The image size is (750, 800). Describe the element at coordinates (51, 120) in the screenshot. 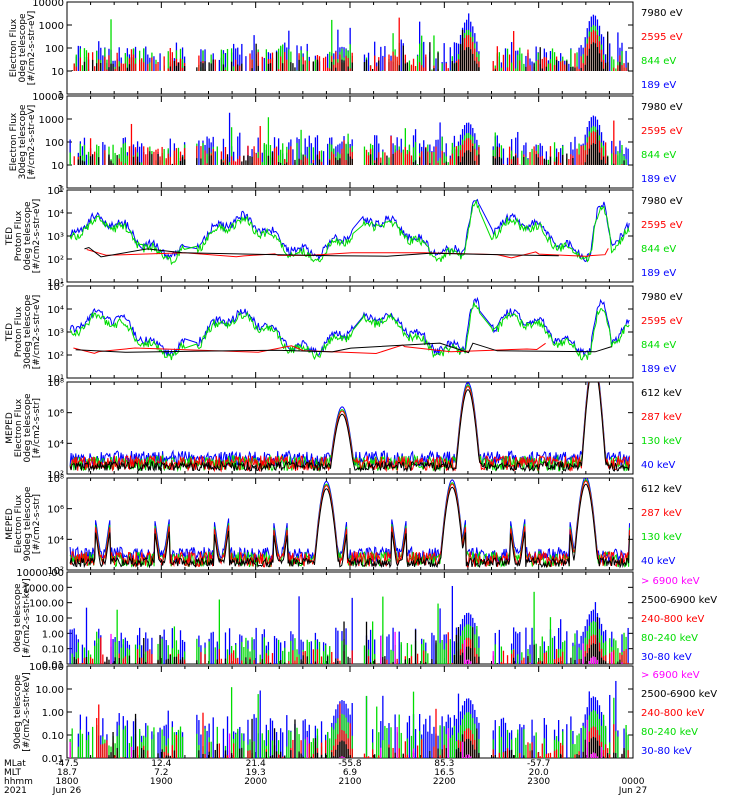

I see `y-tick-label: 1000` at that location.